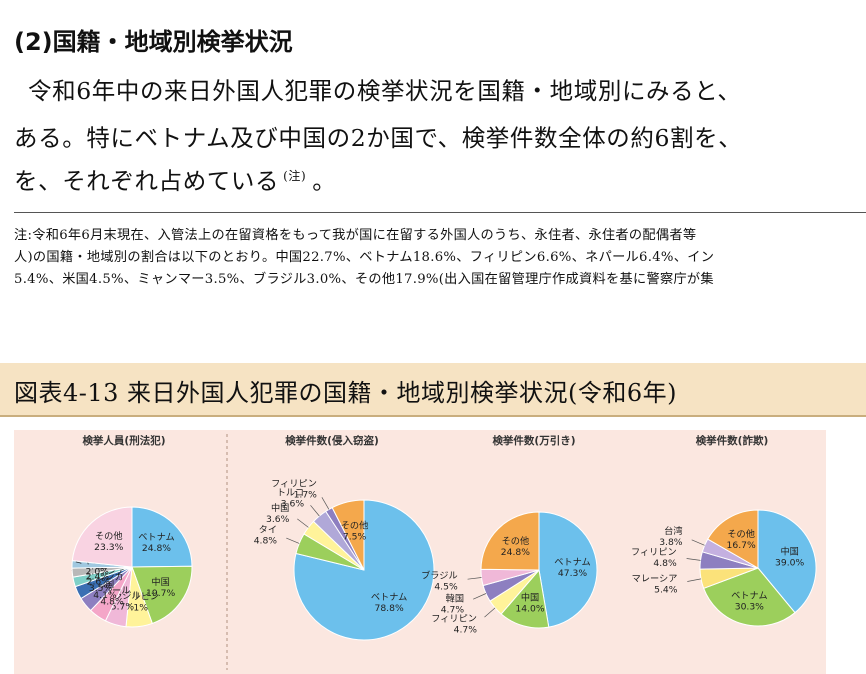 This screenshot has height=674, width=866. What do you see at coordinates (732, 440) in the screenshot?
I see `chart-title-4: 検挙件数(詐欺)` at bounding box center [732, 440].